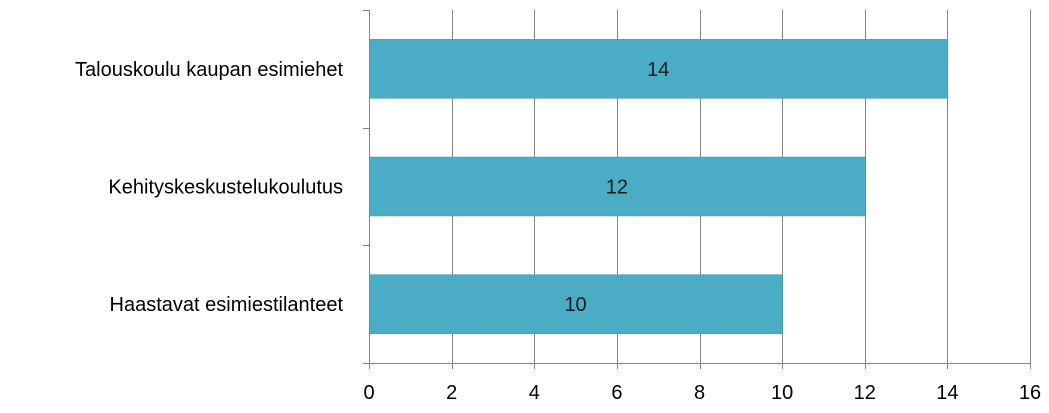  What do you see at coordinates (782, 393) in the screenshot?
I see `x-tick-label: 10` at bounding box center [782, 393].